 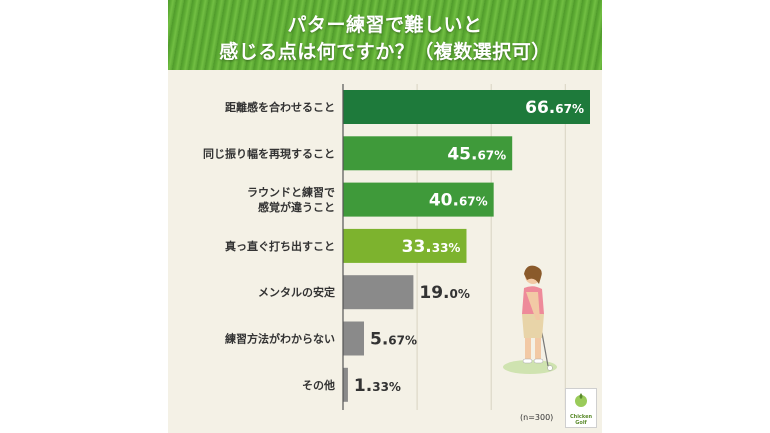 What do you see at coordinates (363, 386) in the screenshot?
I see `value-label-integer: 1.` at bounding box center [363, 386].